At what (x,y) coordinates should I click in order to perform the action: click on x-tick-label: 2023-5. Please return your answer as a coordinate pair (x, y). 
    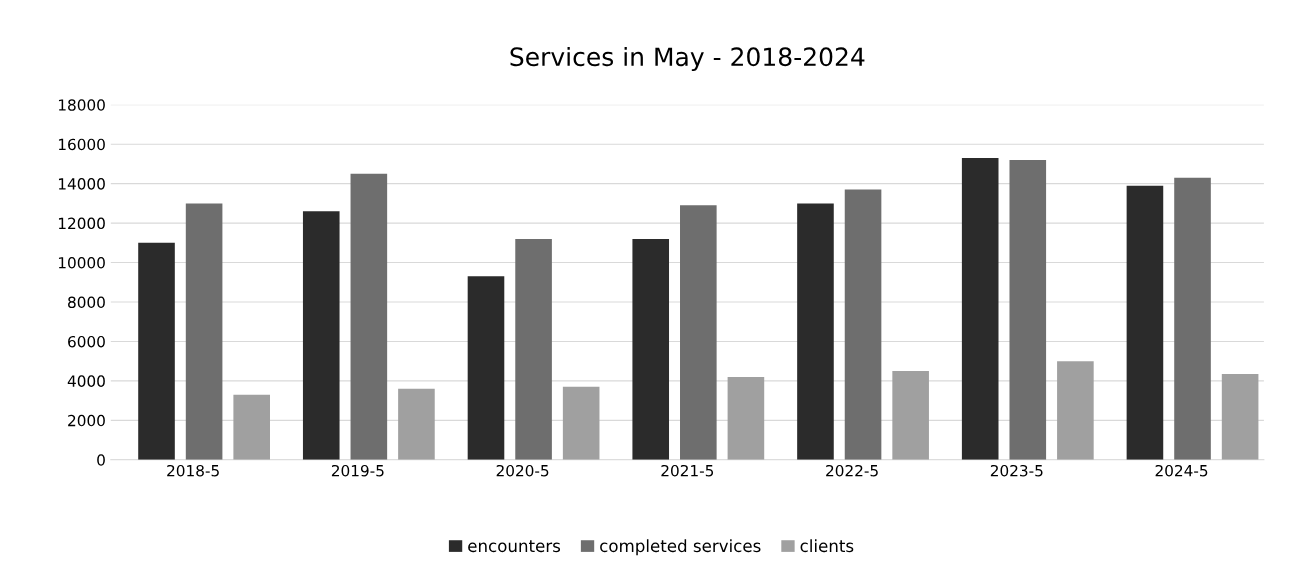
    Looking at the image, I should click on (1016, 470).